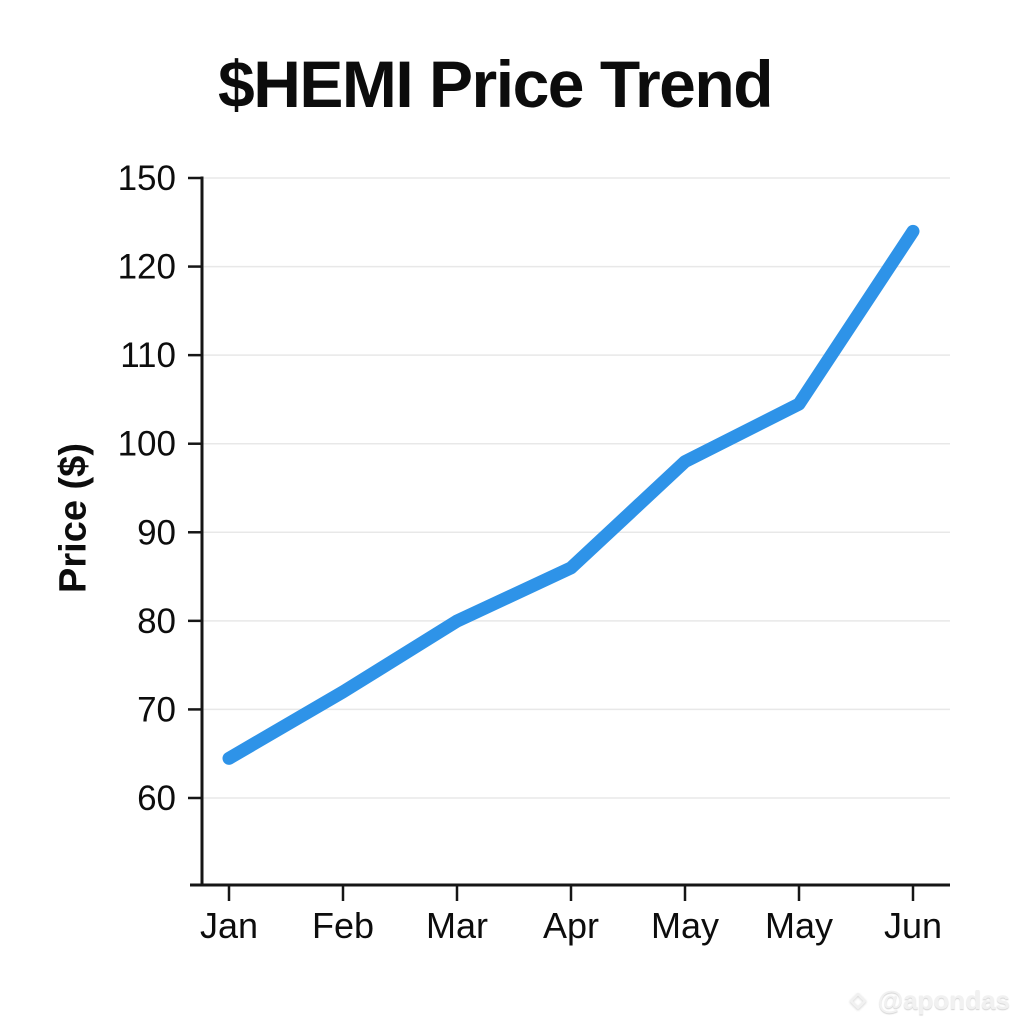 The image size is (1024, 1024). I want to click on y-tick-label: 100, so click(147, 444).